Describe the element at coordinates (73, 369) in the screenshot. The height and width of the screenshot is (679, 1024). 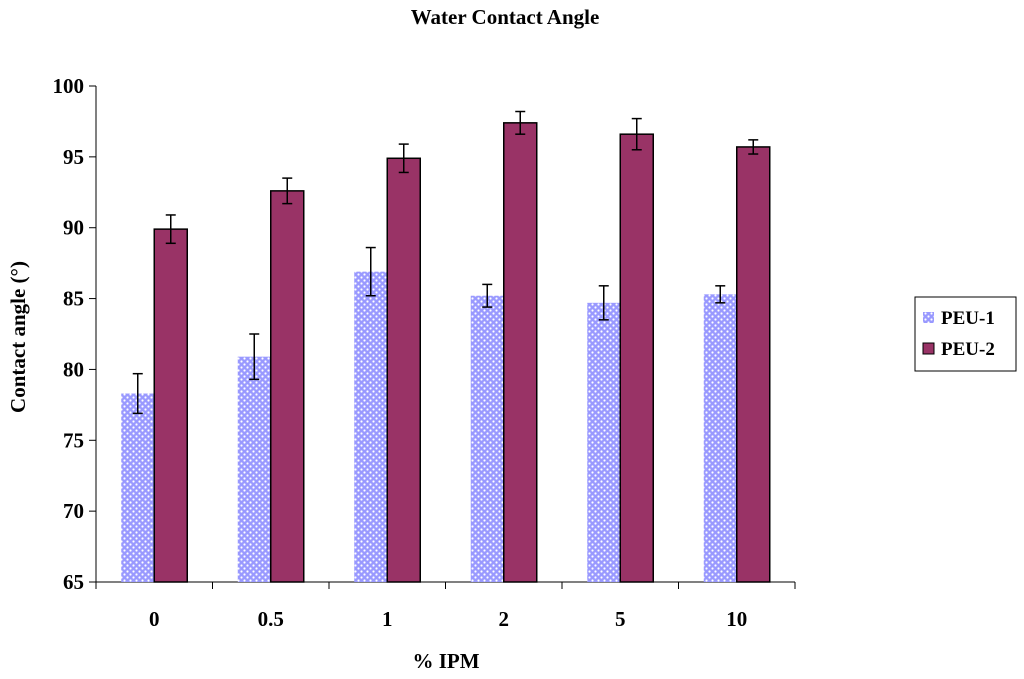
I see `y-tick-label: 80` at that location.